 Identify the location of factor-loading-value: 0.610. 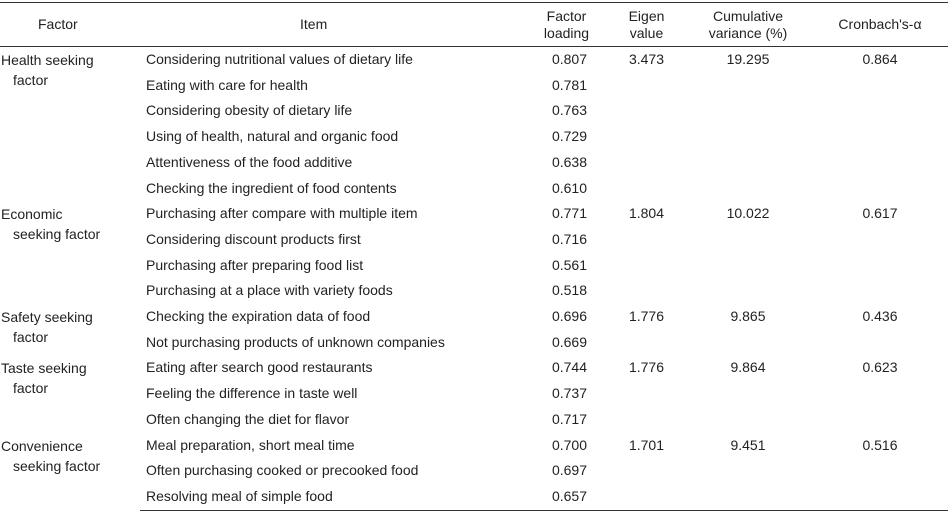
(569, 187).